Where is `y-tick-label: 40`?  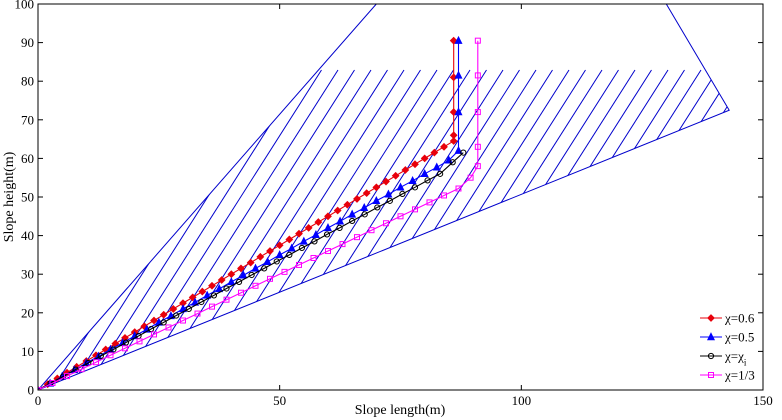 y-tick-label: 40 is located at coordinates (27, 235).